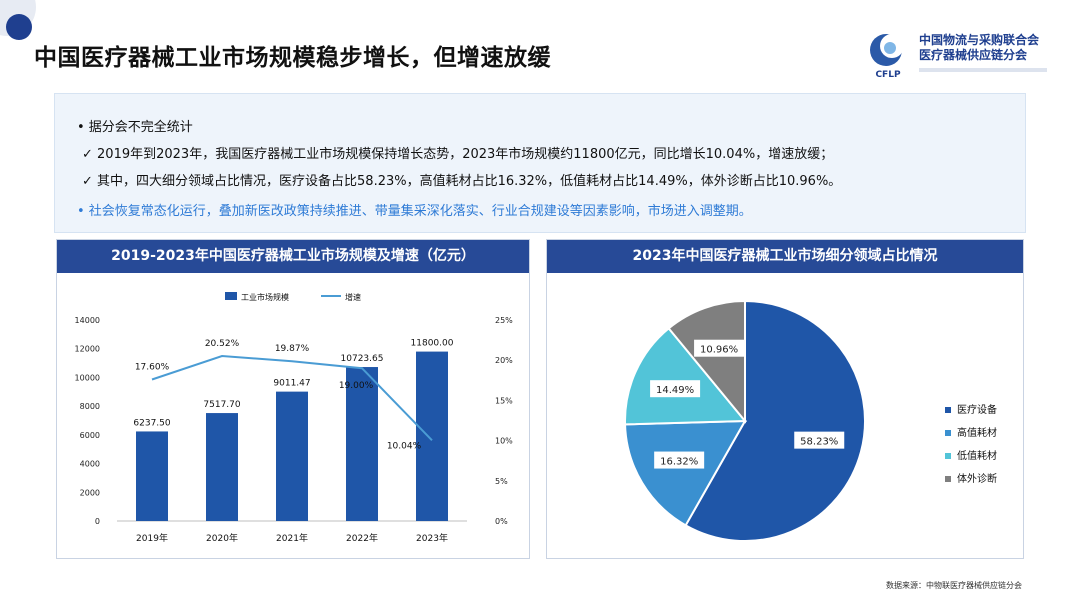 The height and width of the screenshot is (608, 1080). What do you see at coordinates (977, 478) in the screenshot?
I see `legend-label: 体外诊断` at bounding box center [977, 478].